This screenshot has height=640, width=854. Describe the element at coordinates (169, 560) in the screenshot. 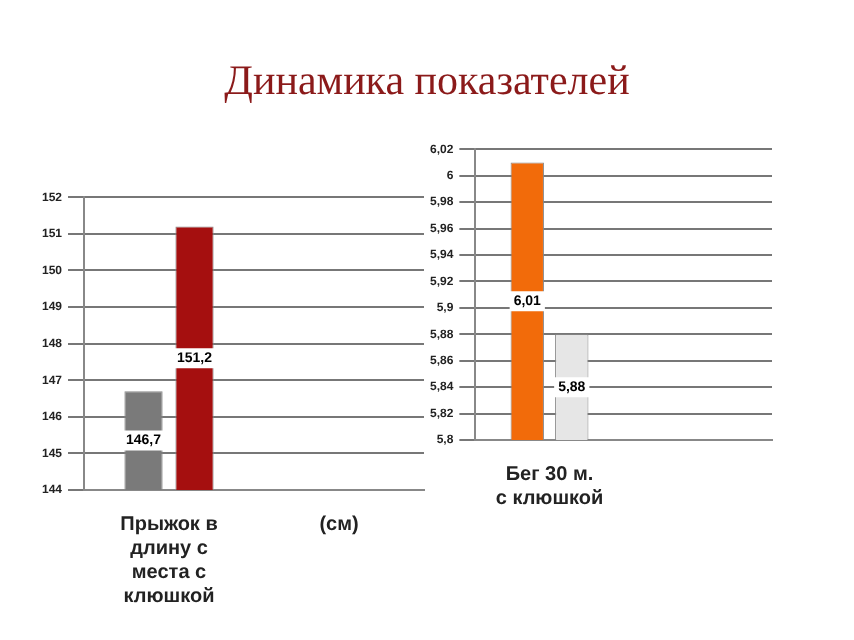

I see `x-tick-label: Прыжок в длину с места с клюшкой` at that location.